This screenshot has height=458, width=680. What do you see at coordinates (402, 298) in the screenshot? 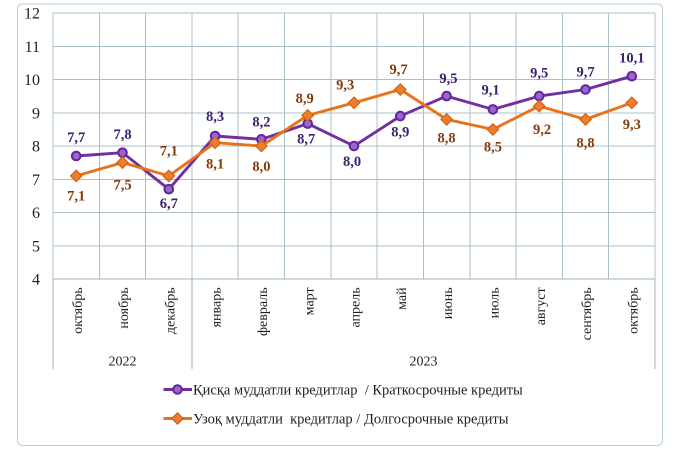
I see `svg-text: май` at bounding box center [402, 298].